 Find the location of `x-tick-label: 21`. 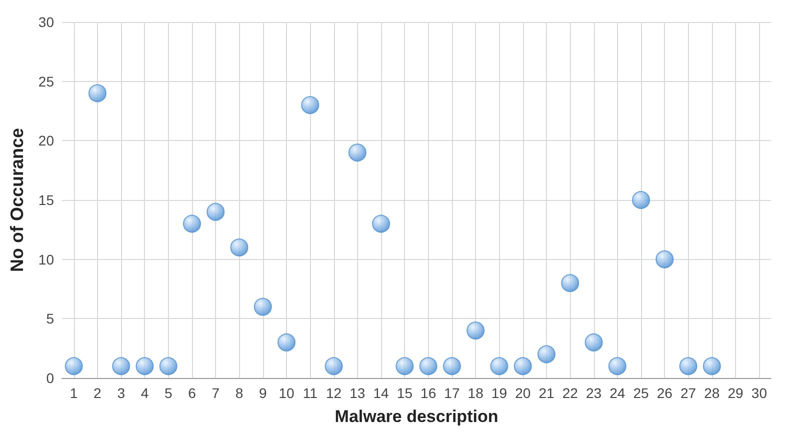

x-tick-label: 21 is located at coordinates (546, 393).